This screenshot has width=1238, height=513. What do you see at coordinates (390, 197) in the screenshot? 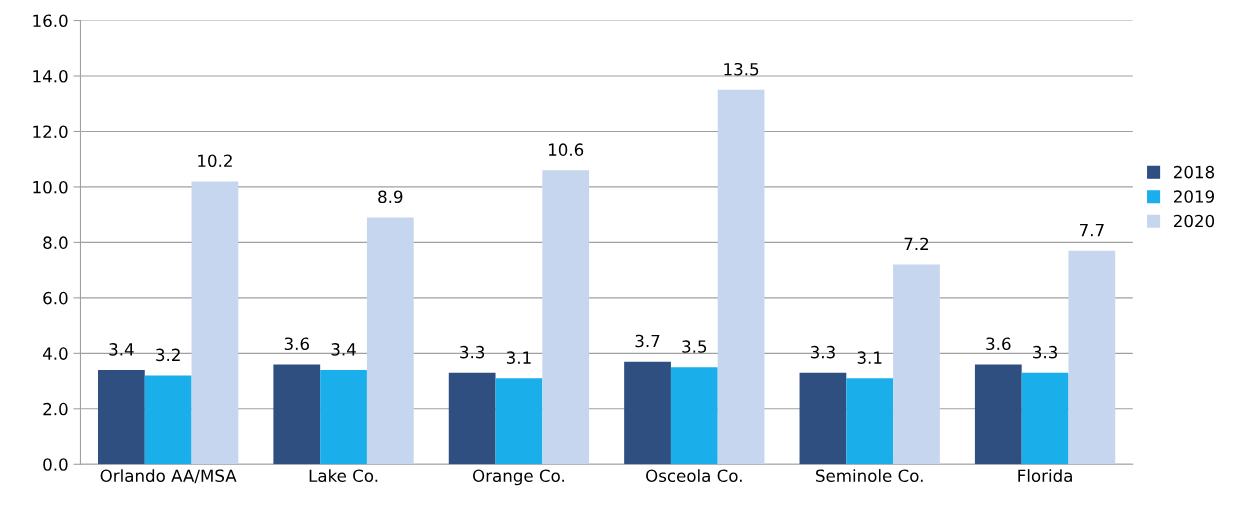
I see `data-label: 8.9` at bounding box center [390, 197].